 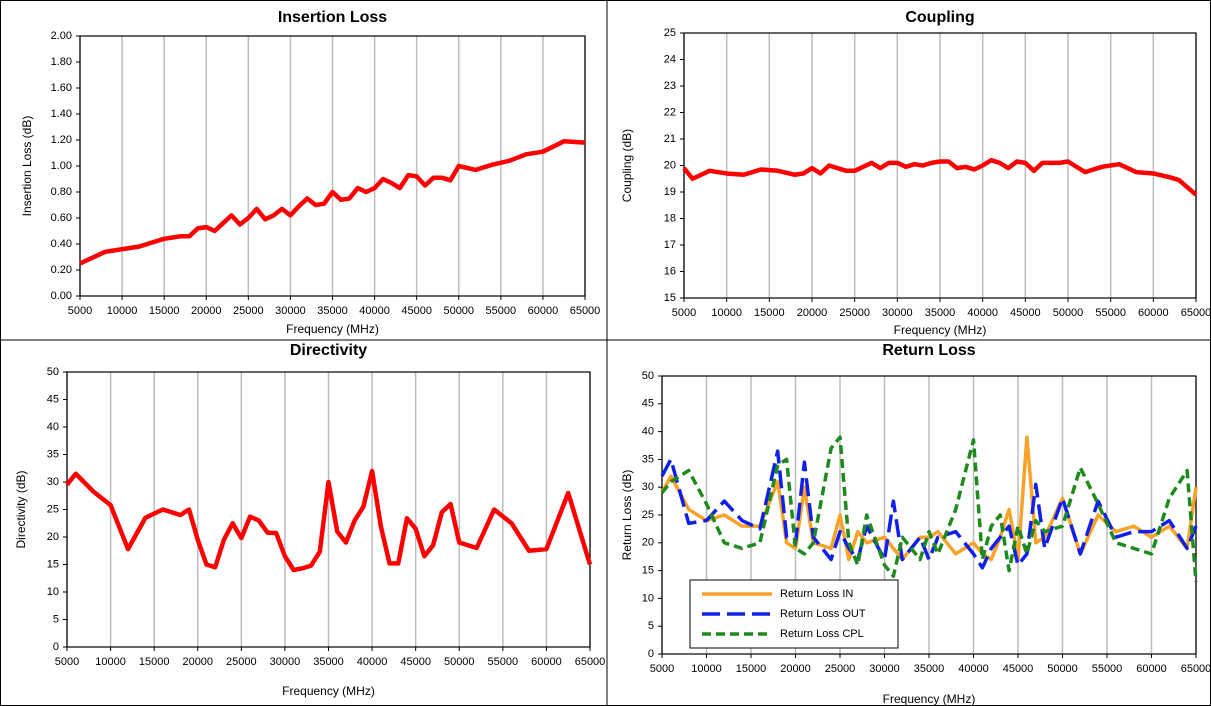 I want to click on y-axis-title: Insertion Loss (dB), so click(x=27, y=166).